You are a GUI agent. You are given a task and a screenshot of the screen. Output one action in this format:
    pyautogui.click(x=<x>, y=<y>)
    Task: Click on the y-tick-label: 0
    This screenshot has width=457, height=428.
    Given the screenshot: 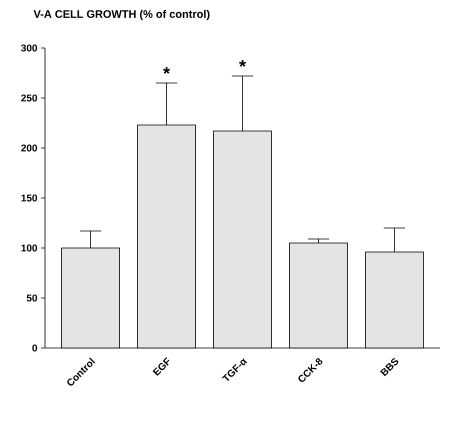 What is the action you would take?
    pyautogui.click(x=35, y=348)
    